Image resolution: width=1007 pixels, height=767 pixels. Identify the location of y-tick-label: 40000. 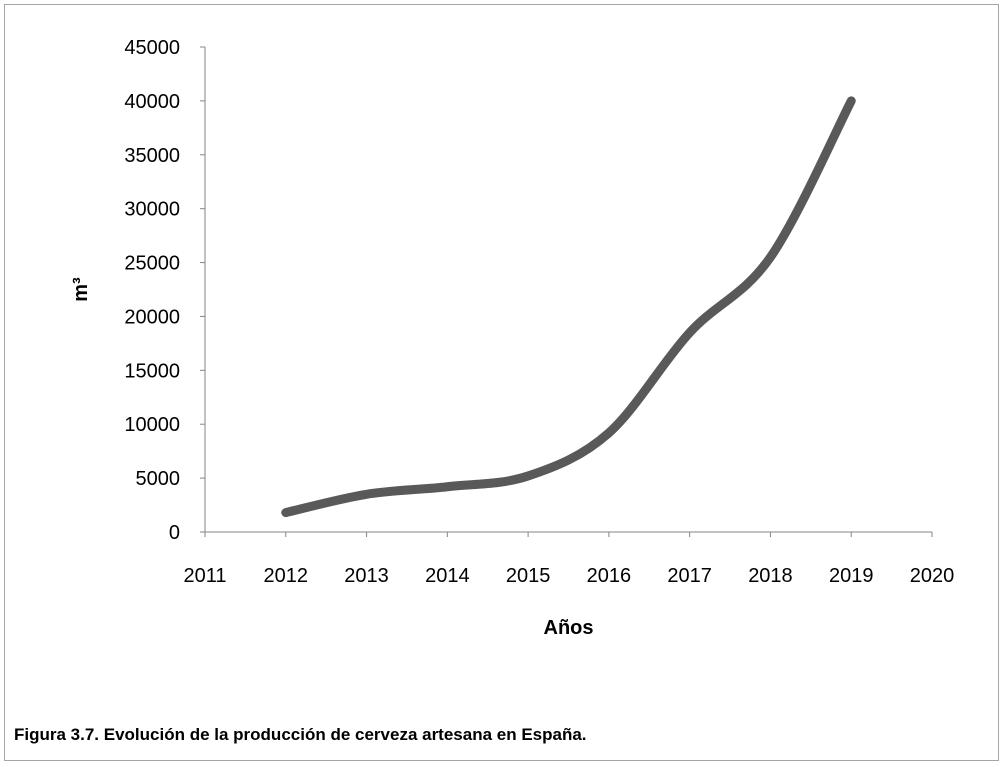
(152, 102).